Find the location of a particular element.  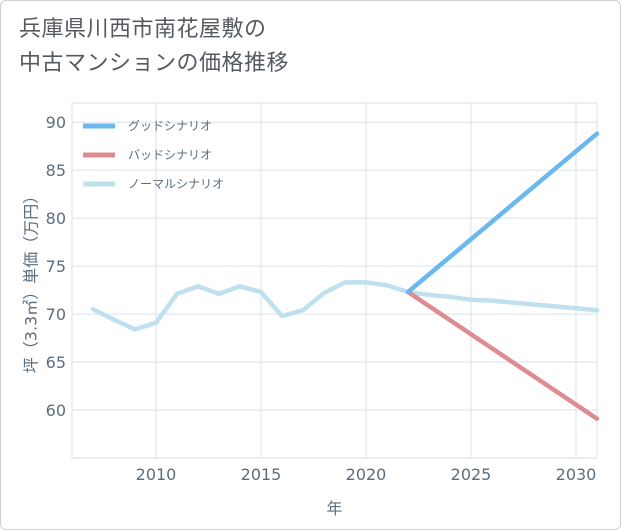

chart-title: 兵庫県川西市南花屋敷の 中古マンションの価格推移 is located at coordinates (154, 47).